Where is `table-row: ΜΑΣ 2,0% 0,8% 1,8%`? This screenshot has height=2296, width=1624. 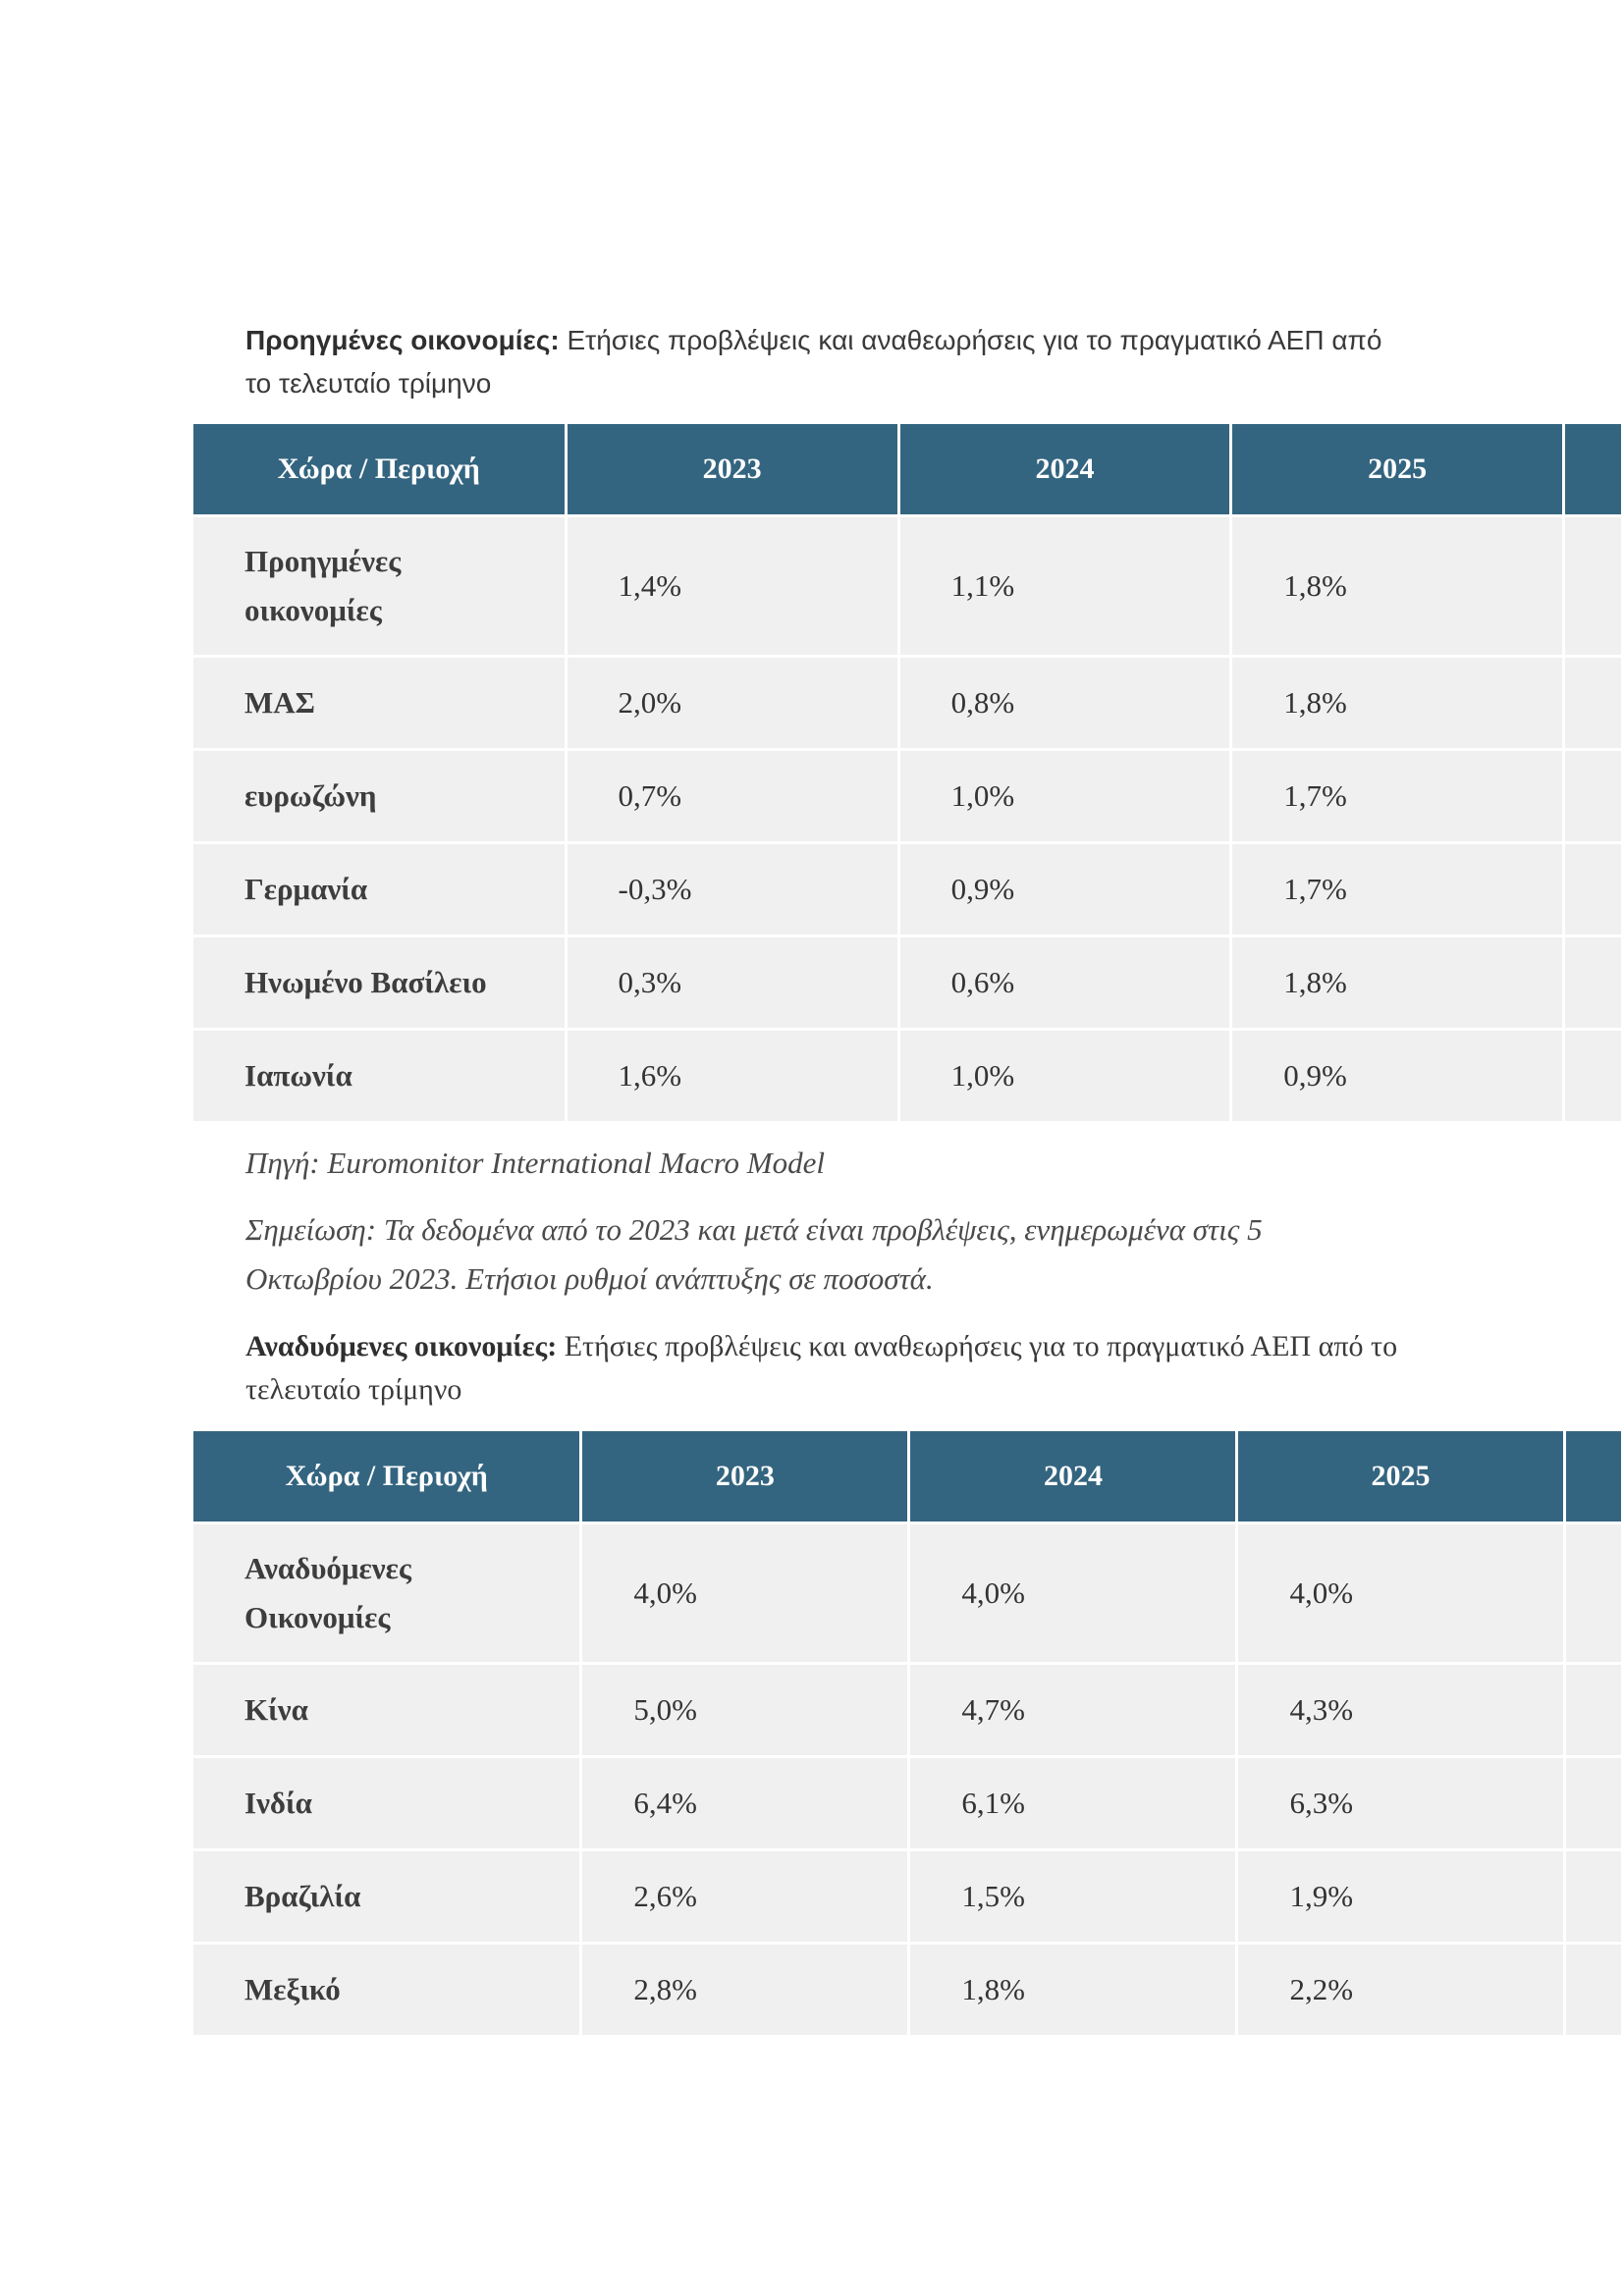
table-row: ΜΑΣ 2,0% 0,8% 1,8% is located at coordinates (907, 703).